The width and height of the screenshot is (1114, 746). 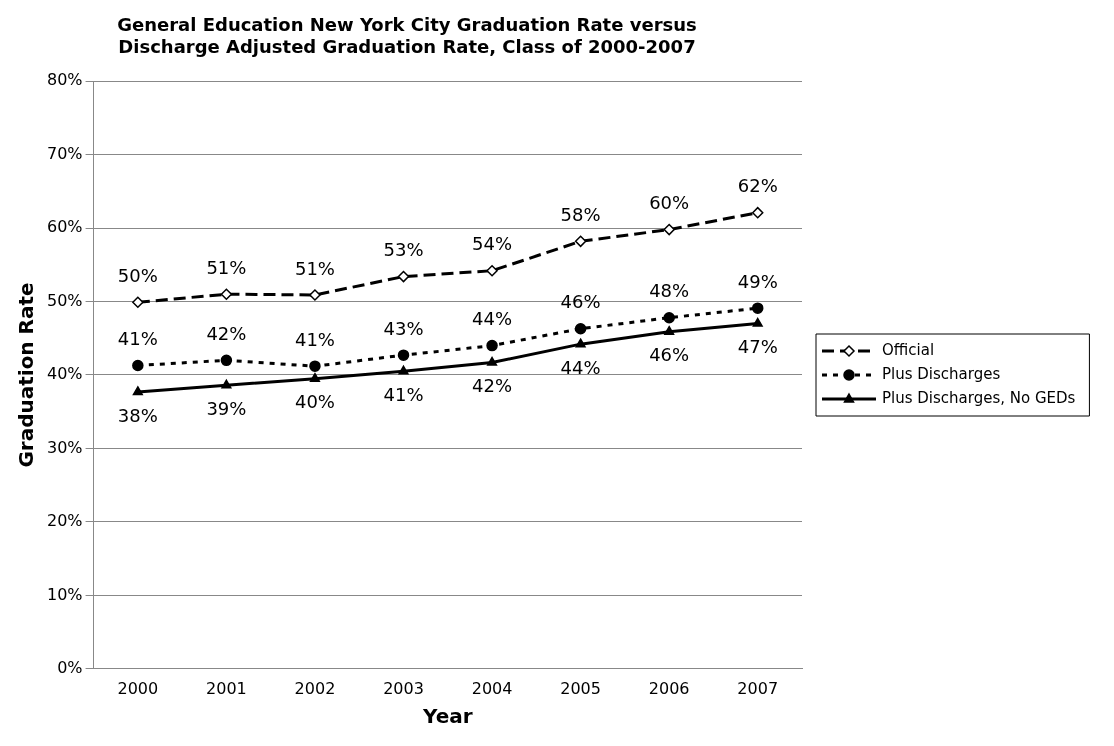 I want to click on y-tick-label: 0%, so click(x=70, y=667).